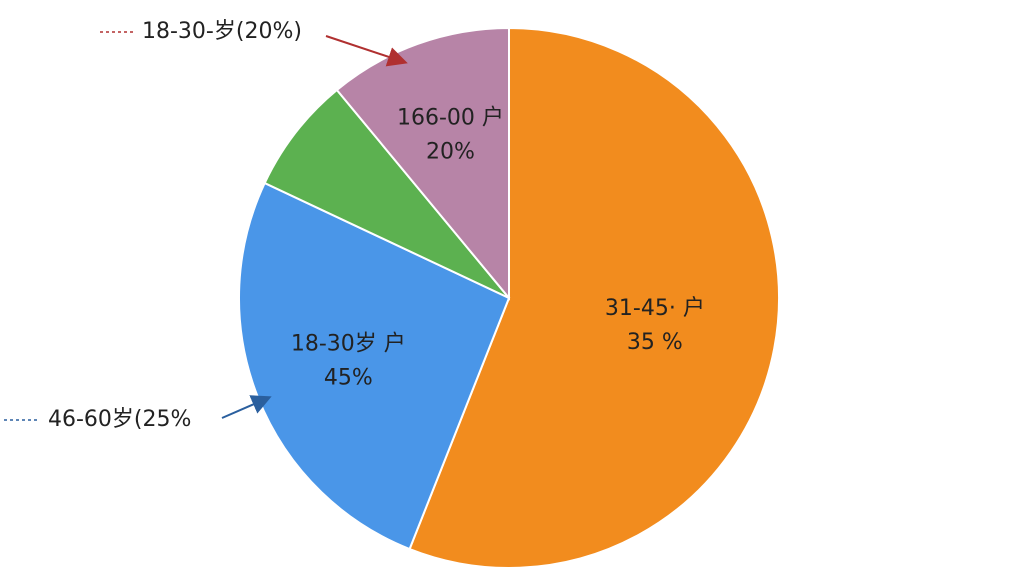 Image resolution: width=1024 pixels, height=576 pixels. Describe the element at coordinates (655, 308) in the screenshot. I see `slice-label: 31-45· 户` at that location.